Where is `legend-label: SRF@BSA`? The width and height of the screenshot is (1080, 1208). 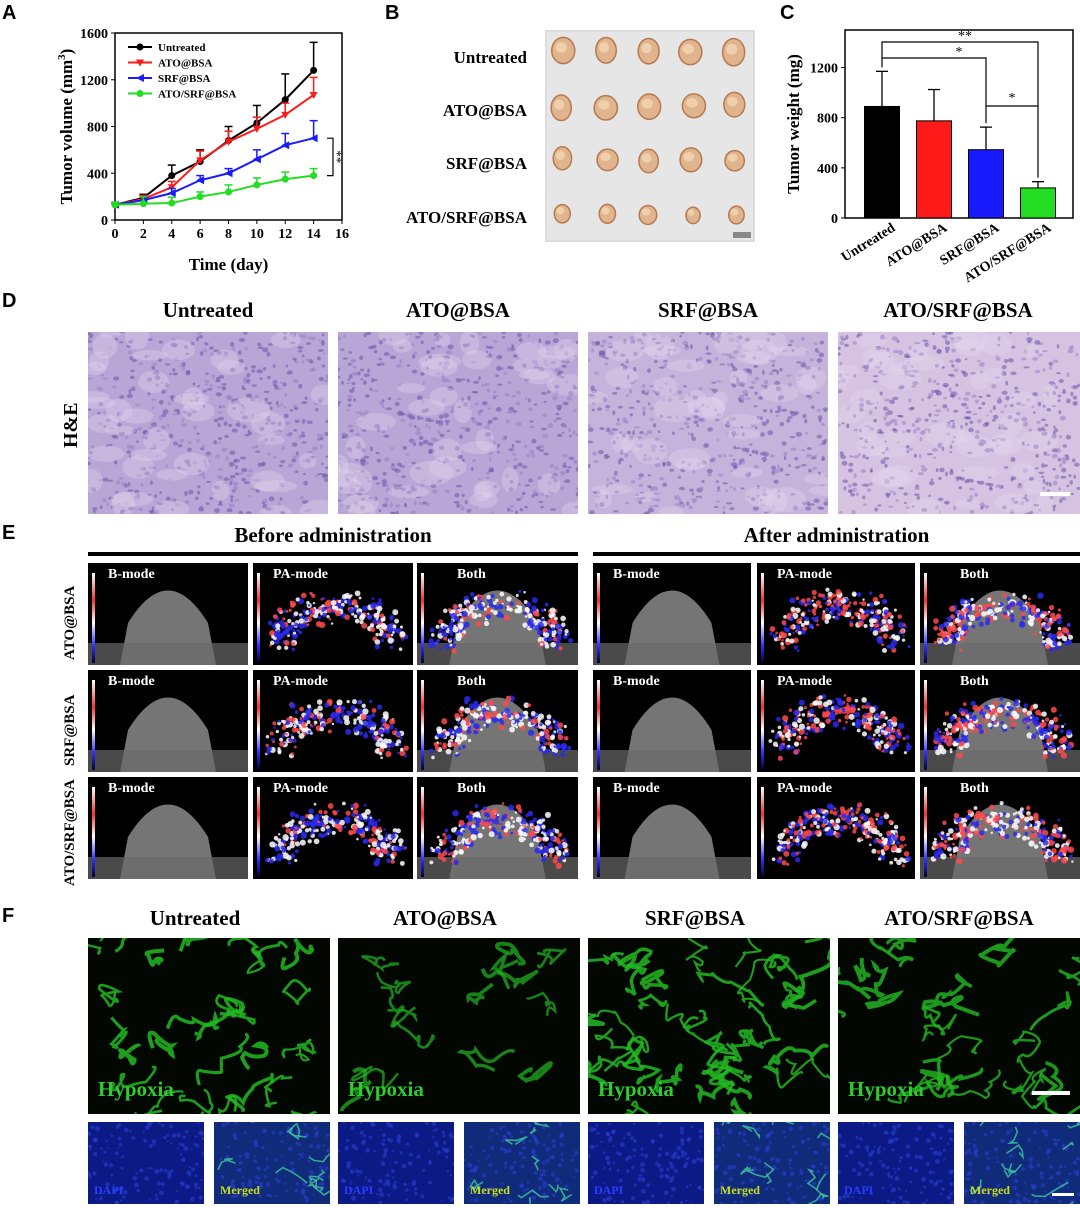
legend-label: SRF@BSA is located at coordinates (184, 79).